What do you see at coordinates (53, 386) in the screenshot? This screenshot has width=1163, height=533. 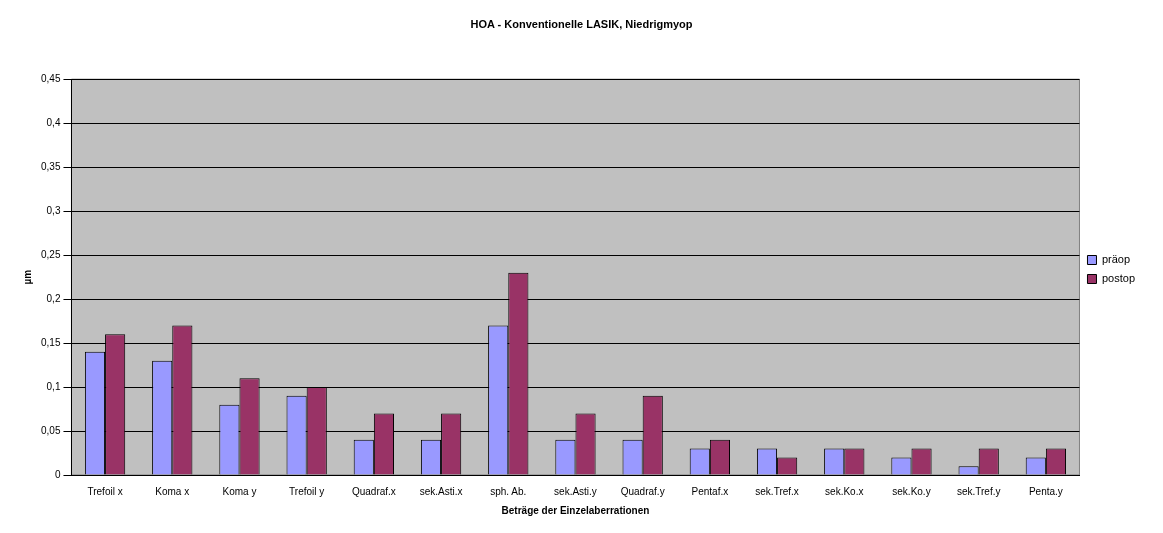 I see `y-tick-label: 0,1` at bounding box center [53, 386].